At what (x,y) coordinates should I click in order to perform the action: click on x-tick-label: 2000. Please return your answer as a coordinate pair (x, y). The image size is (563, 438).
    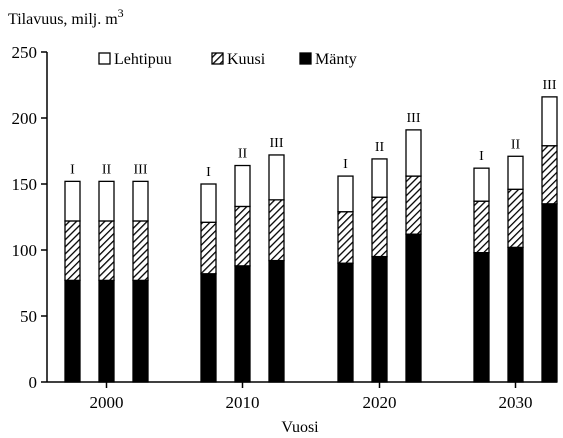
    Looking at the image, I should click on (107, 402).